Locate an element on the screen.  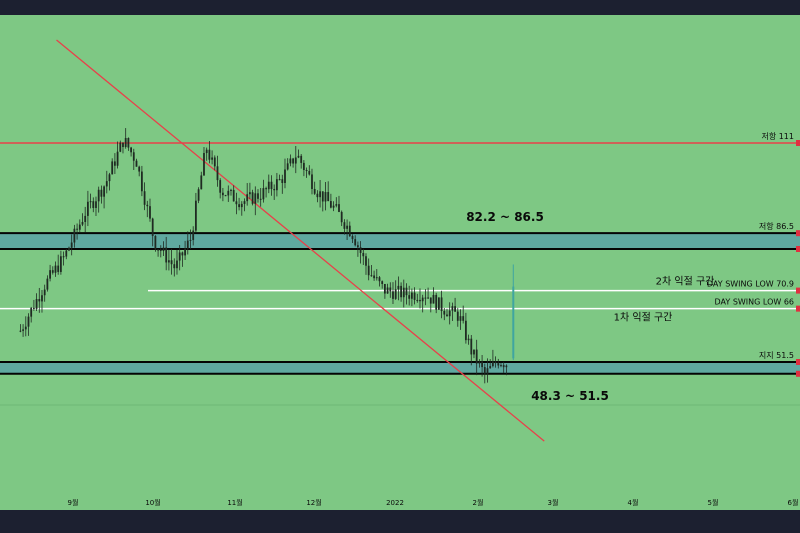
level-label: 저항 86.5 is located at coordinates (776, 226).